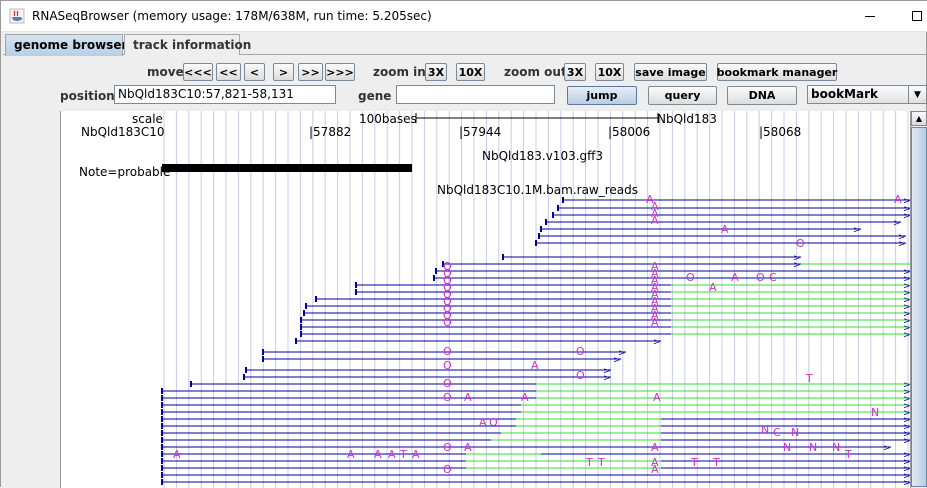 This screenshot has height=488, width=927. Describe the element at coordinates (87, 96) in the screenshot. I see `position-label: position` at that location.